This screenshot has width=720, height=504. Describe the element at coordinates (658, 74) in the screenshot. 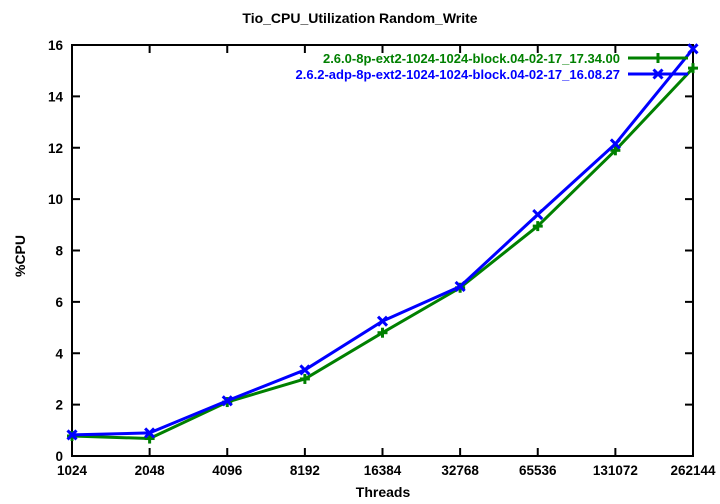

I see `legend-sample-line-cross-icon` at that location.